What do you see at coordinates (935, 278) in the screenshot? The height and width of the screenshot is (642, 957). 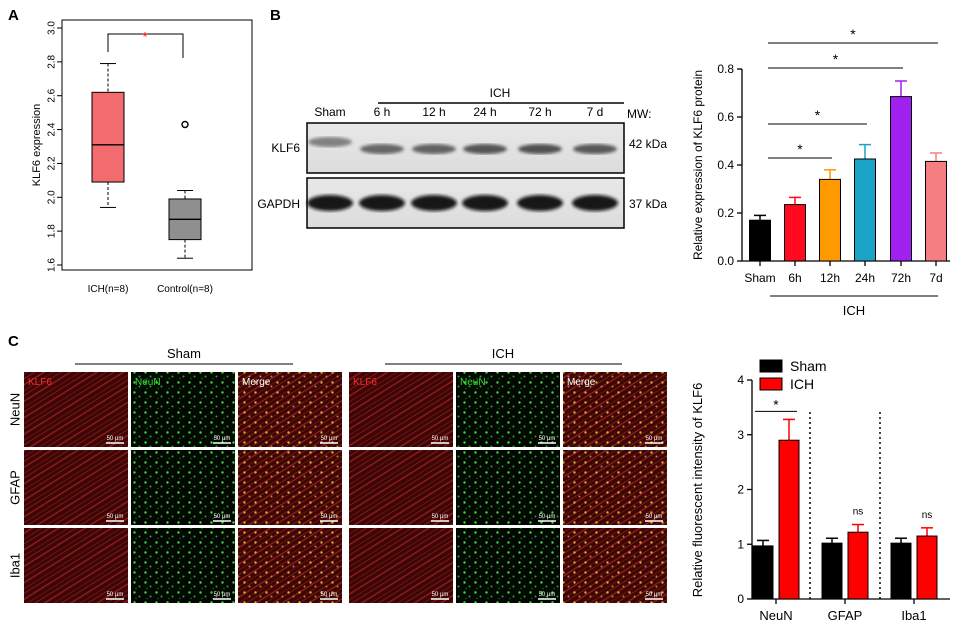 I see `x-tick-label: 7d` at bounding box center [935, 278].